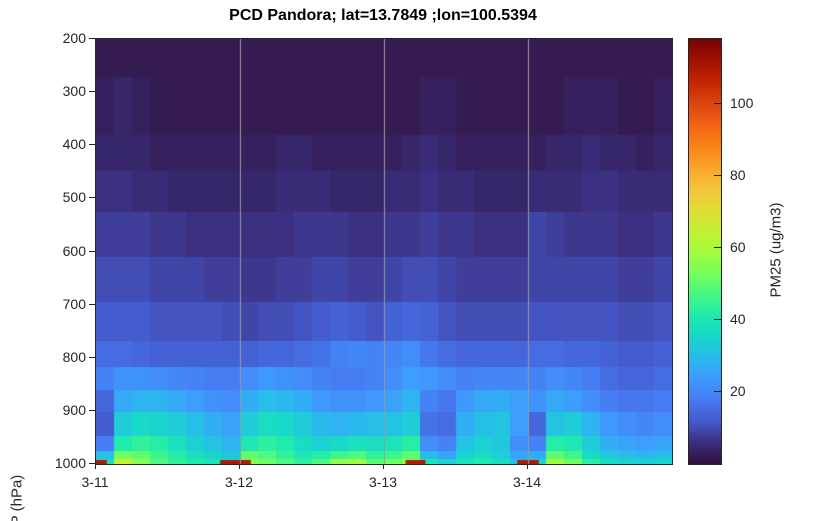 This screenshot has width=833, height=521. I want to click on y-tick-label: 300, so click(74, 91).